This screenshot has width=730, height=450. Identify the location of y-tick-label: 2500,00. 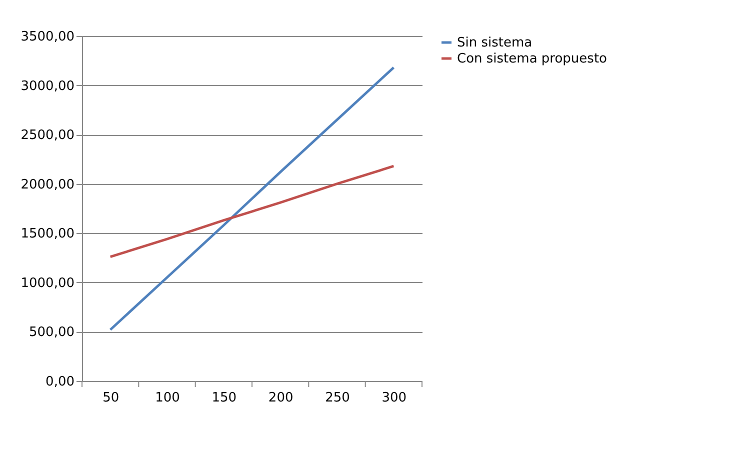
(47, 136).